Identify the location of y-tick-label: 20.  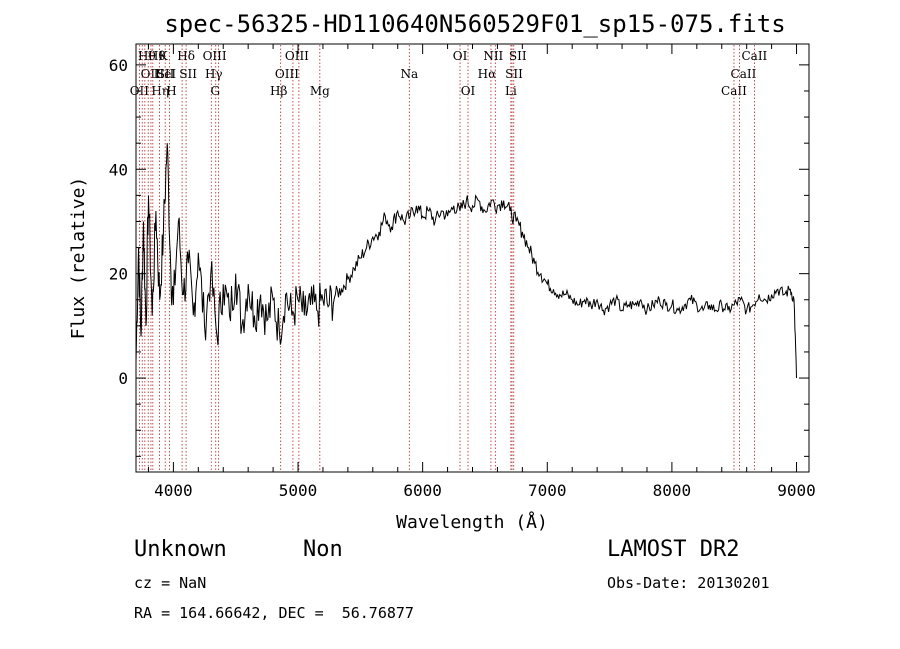
(118, 274).